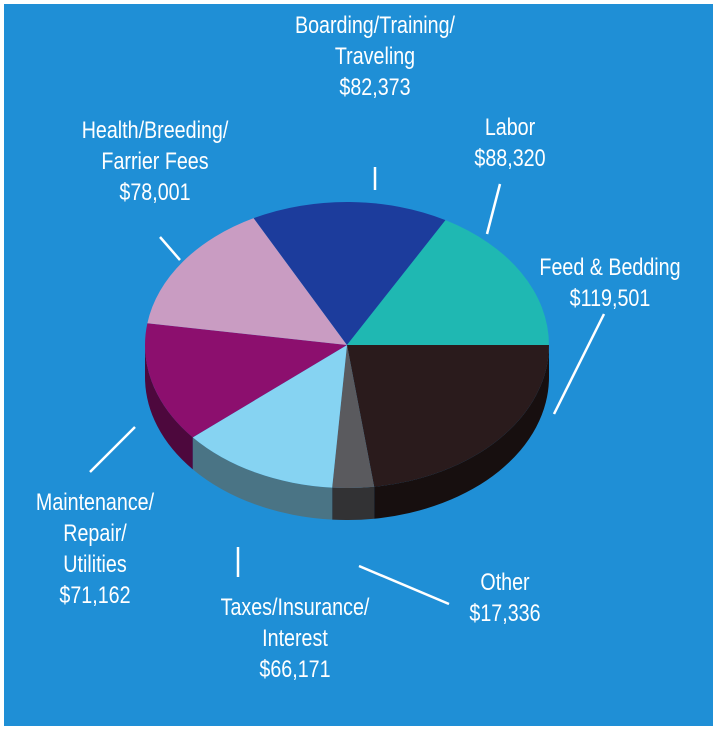 The width and height of the screenshot is (717, 730). What do you see at coordinates (608, 283) in the screenshot?
I see `slice-label: Feed & Bedding $119,501` at bounding box center [608, 283].